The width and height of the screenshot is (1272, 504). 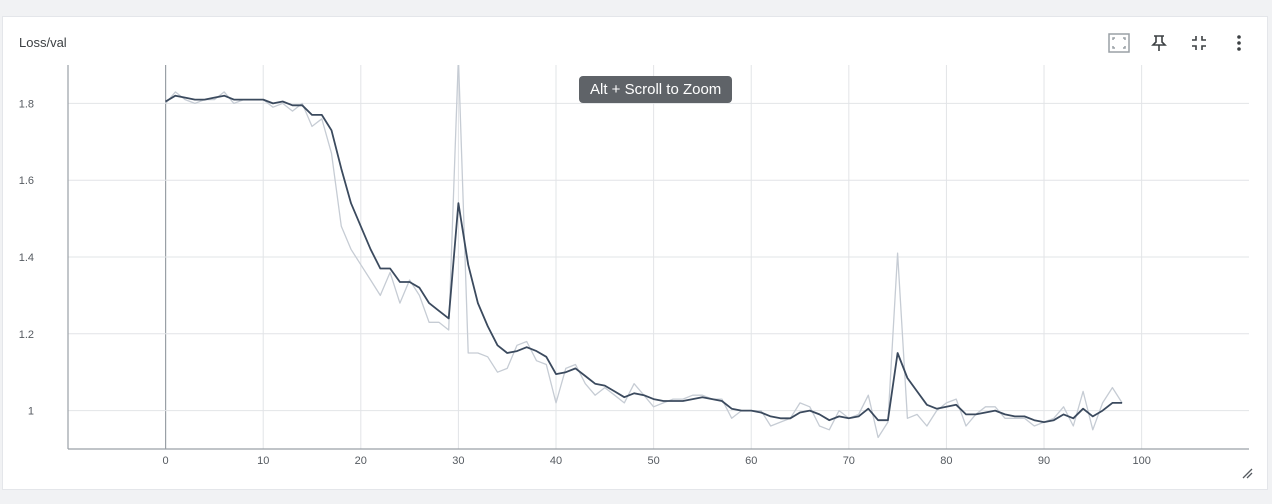 I want to click on y-tick-label: 1.8, so click(x=26, y=104).